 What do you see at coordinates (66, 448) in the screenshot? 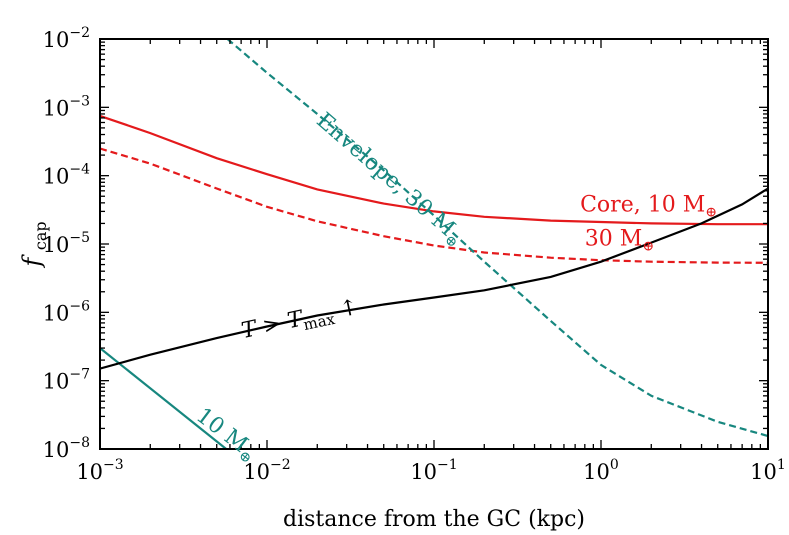
I see `y-tick-label: 10⁻⁸` at bounding box center [66, 448].